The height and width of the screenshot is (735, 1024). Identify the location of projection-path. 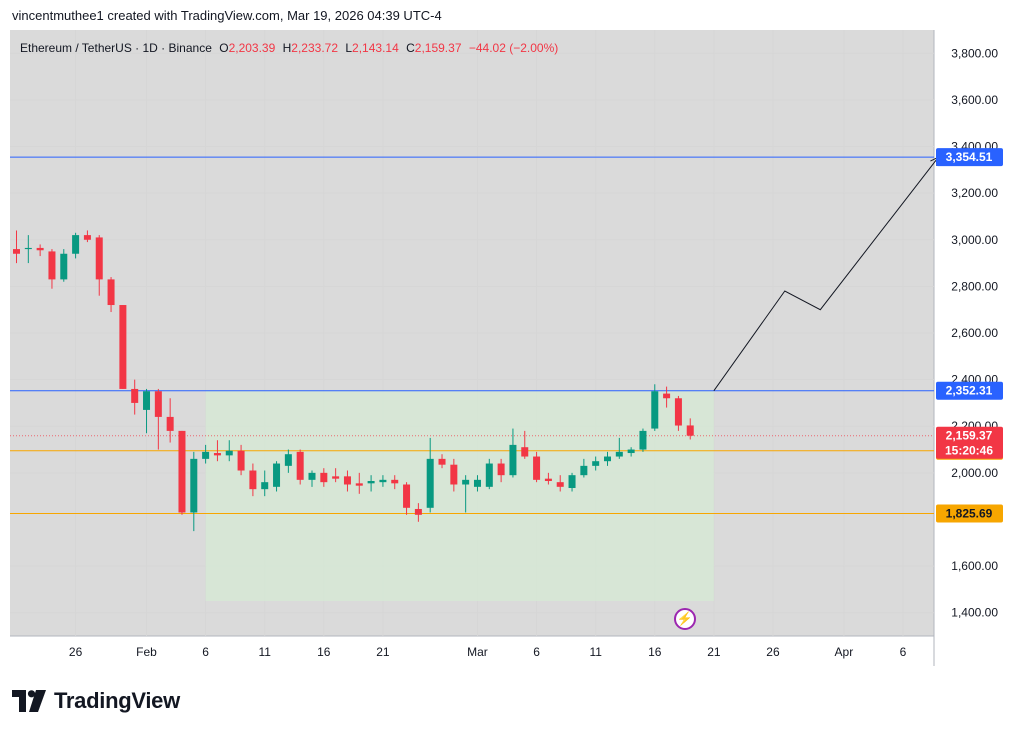
(826, 273).